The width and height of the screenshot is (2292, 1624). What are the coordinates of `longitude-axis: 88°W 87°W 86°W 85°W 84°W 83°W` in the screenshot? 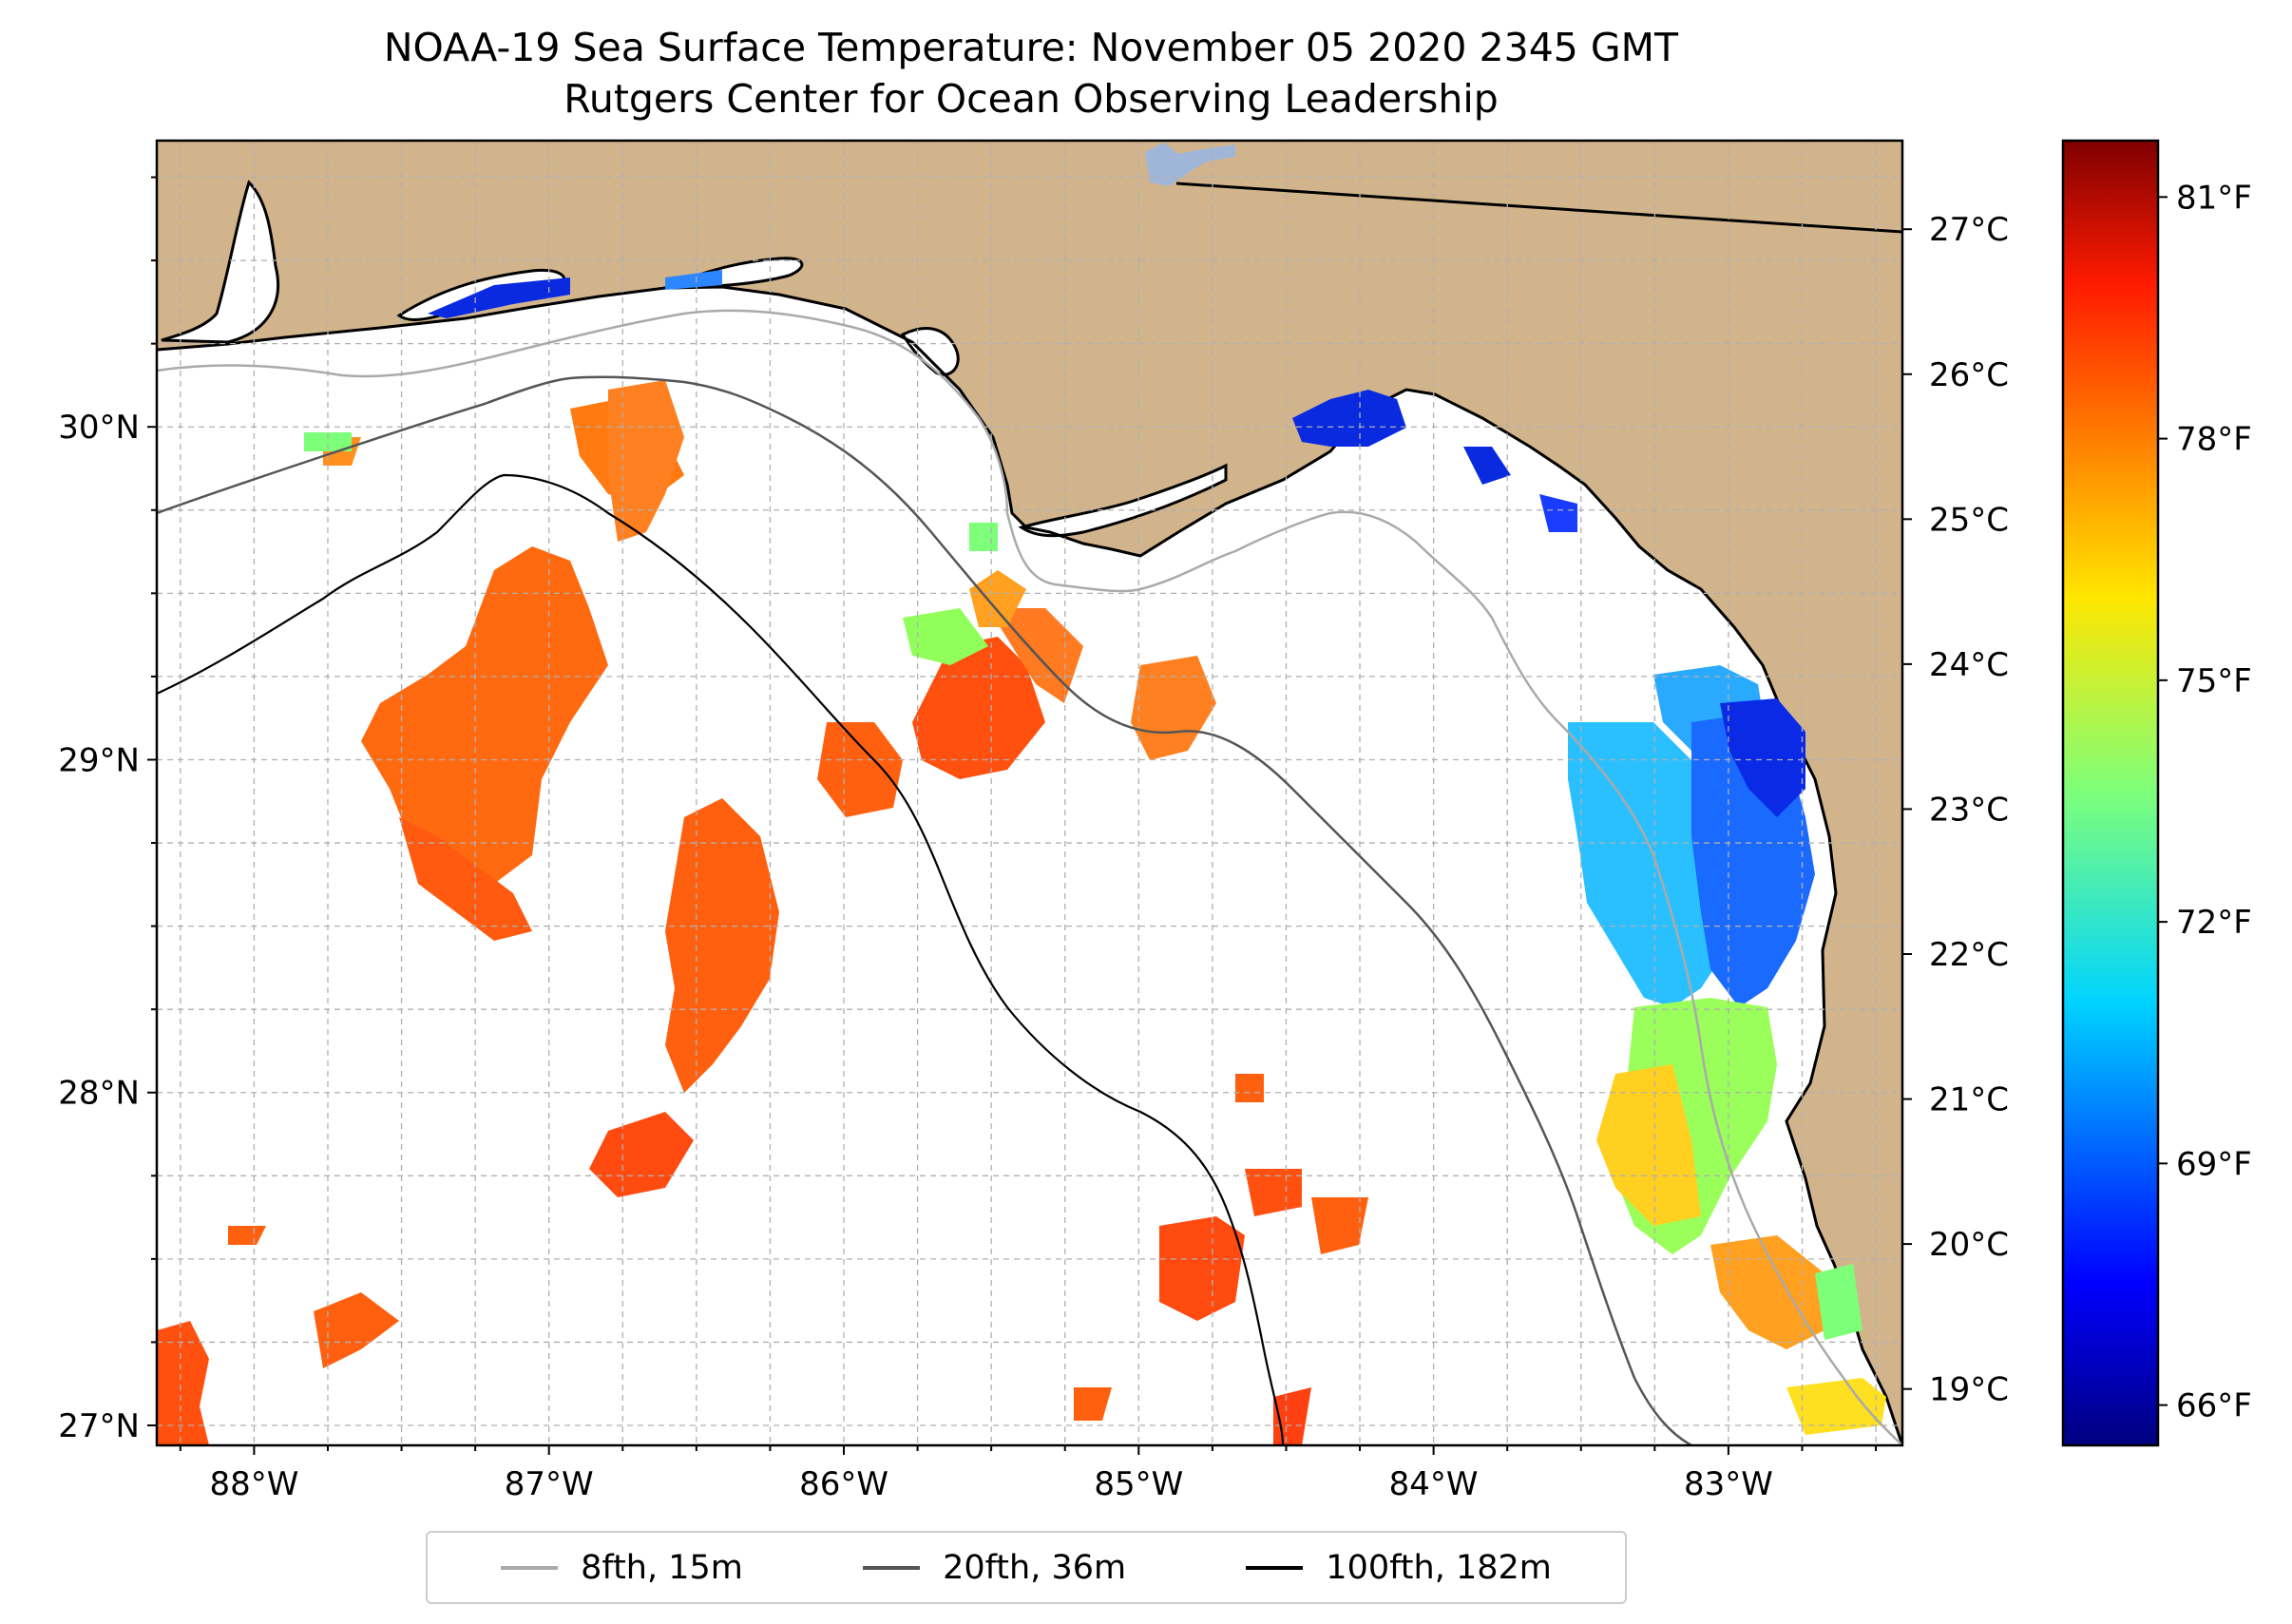 It's located at (1028, 1474).